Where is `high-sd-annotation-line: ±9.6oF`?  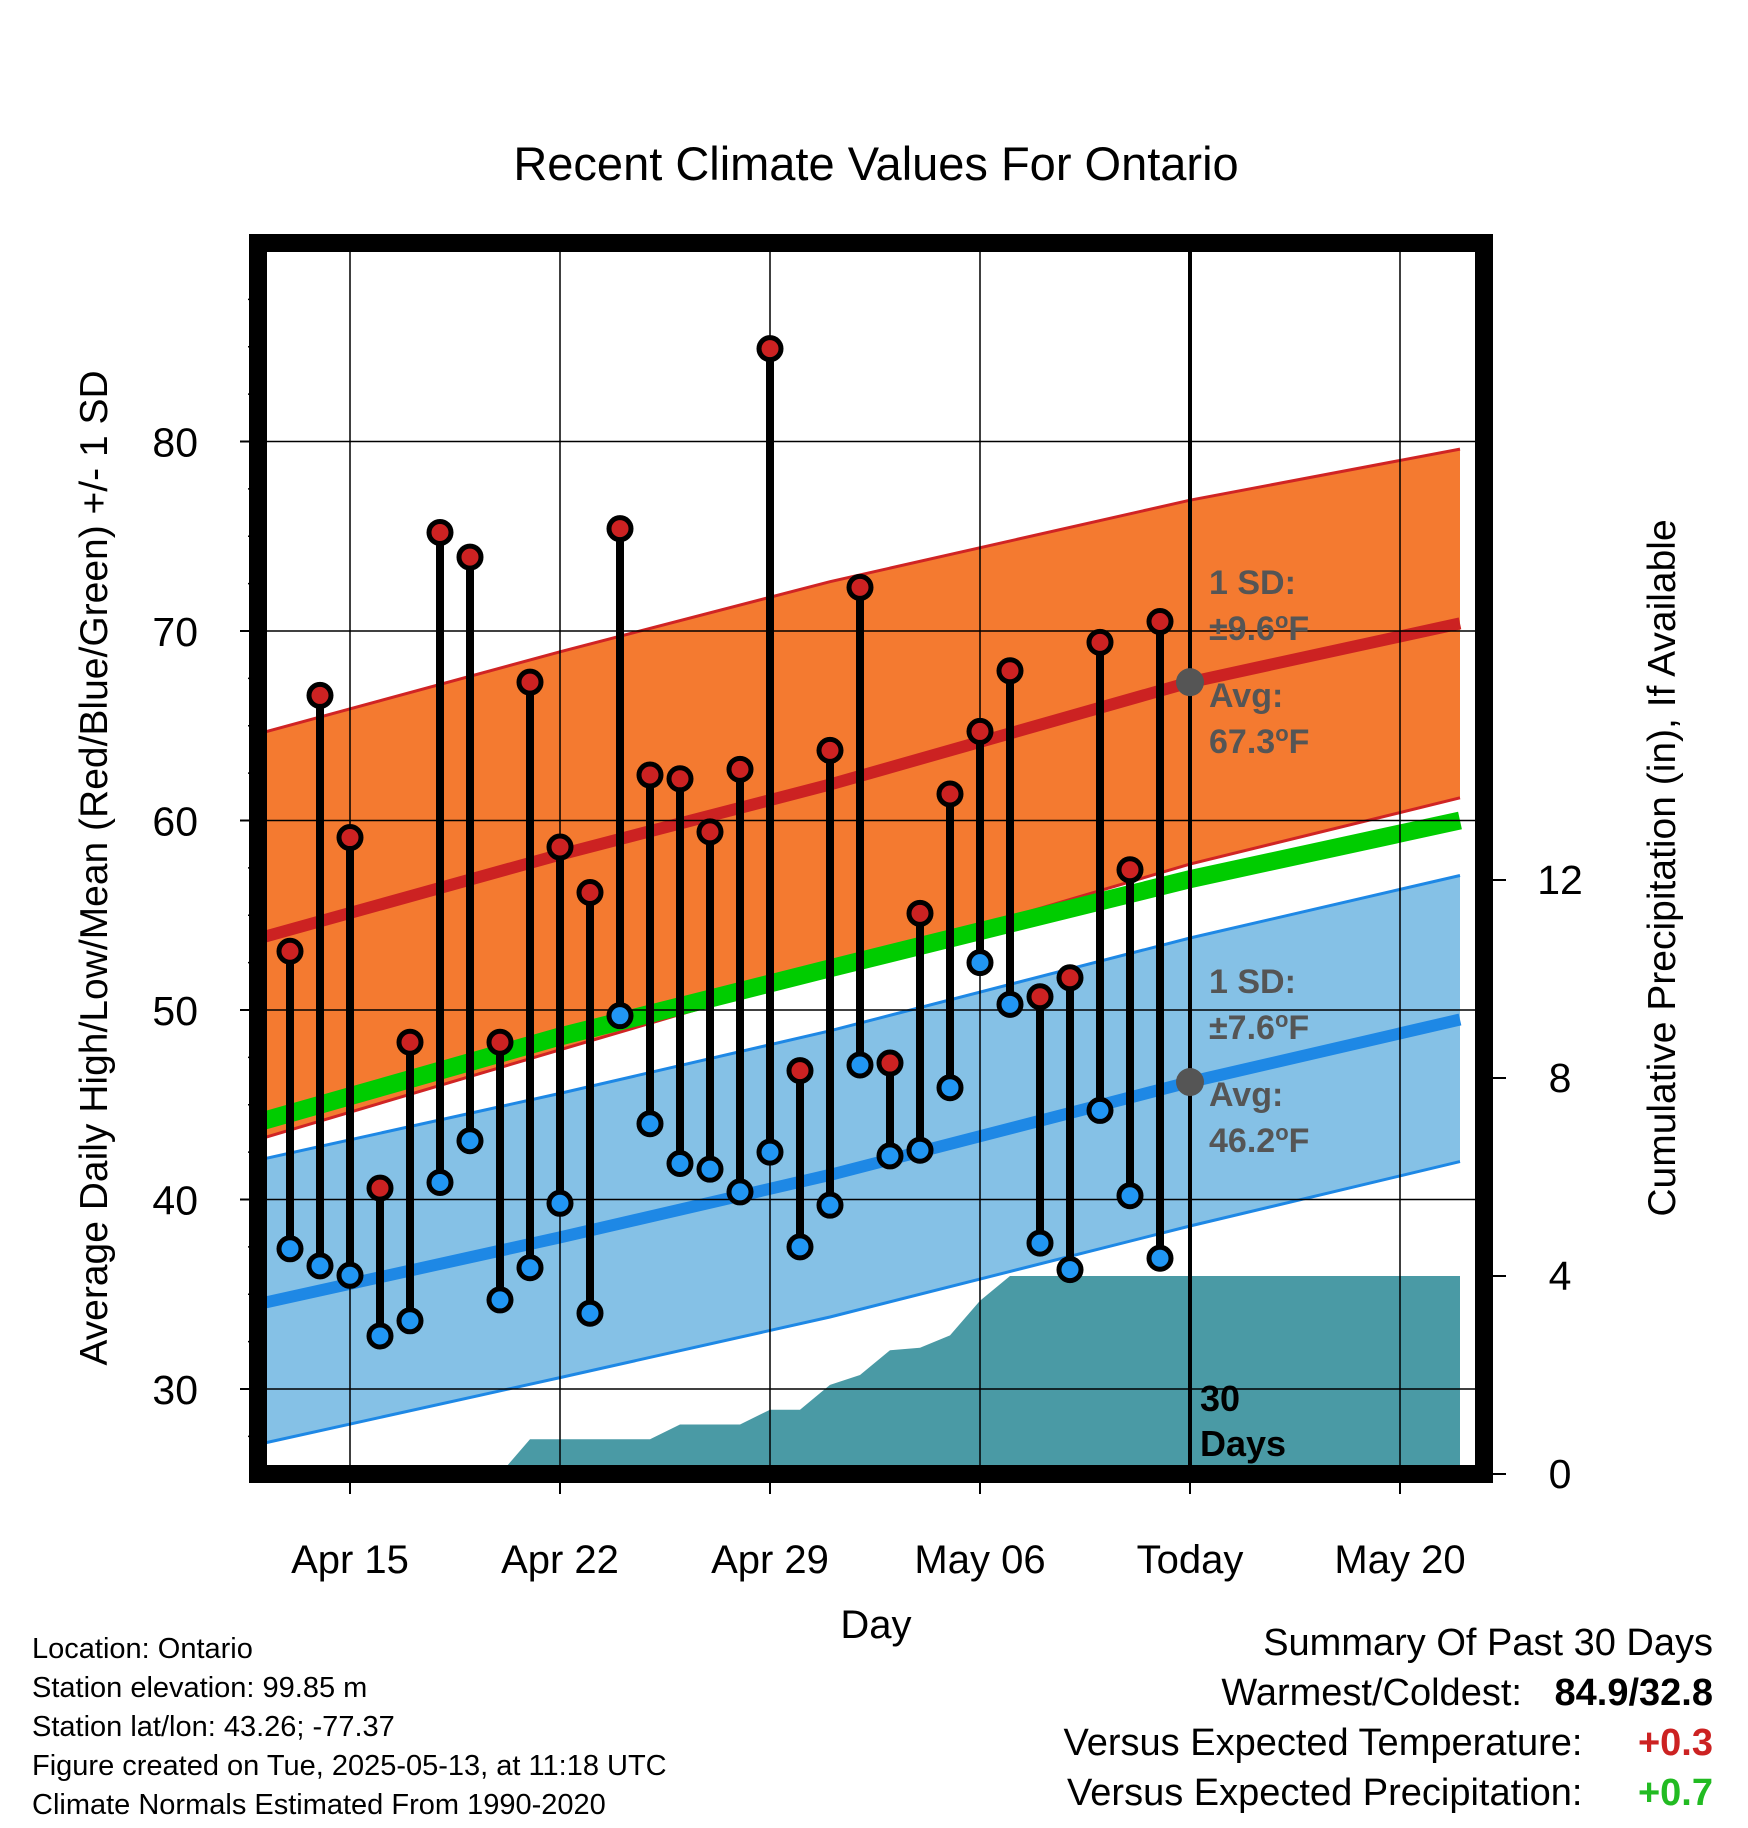
high-sd-annotation-line: ±9.6oF is located at coordinates (1259, 628).